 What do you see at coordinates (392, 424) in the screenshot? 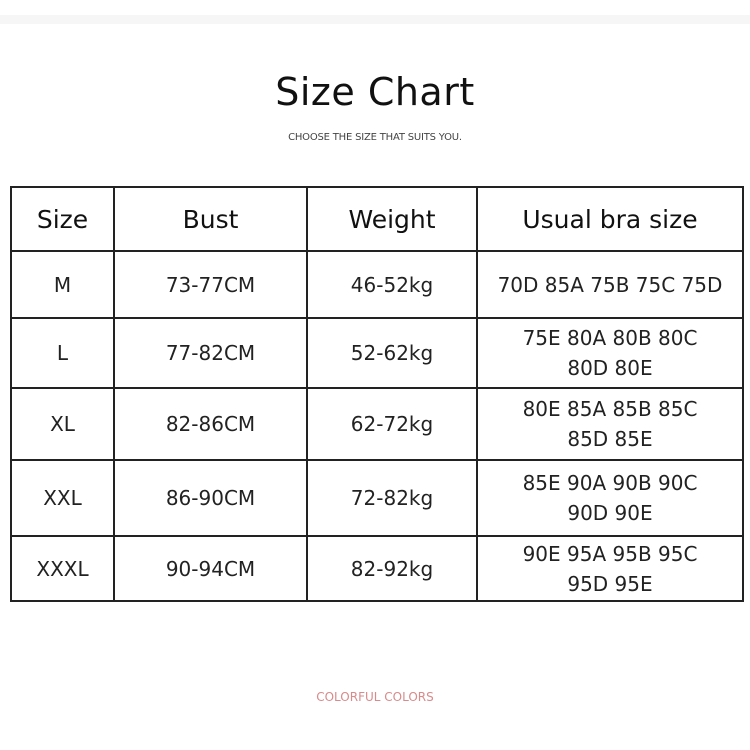
I see `cell-weight: 62-72kg` at bounding box center [392, 424].